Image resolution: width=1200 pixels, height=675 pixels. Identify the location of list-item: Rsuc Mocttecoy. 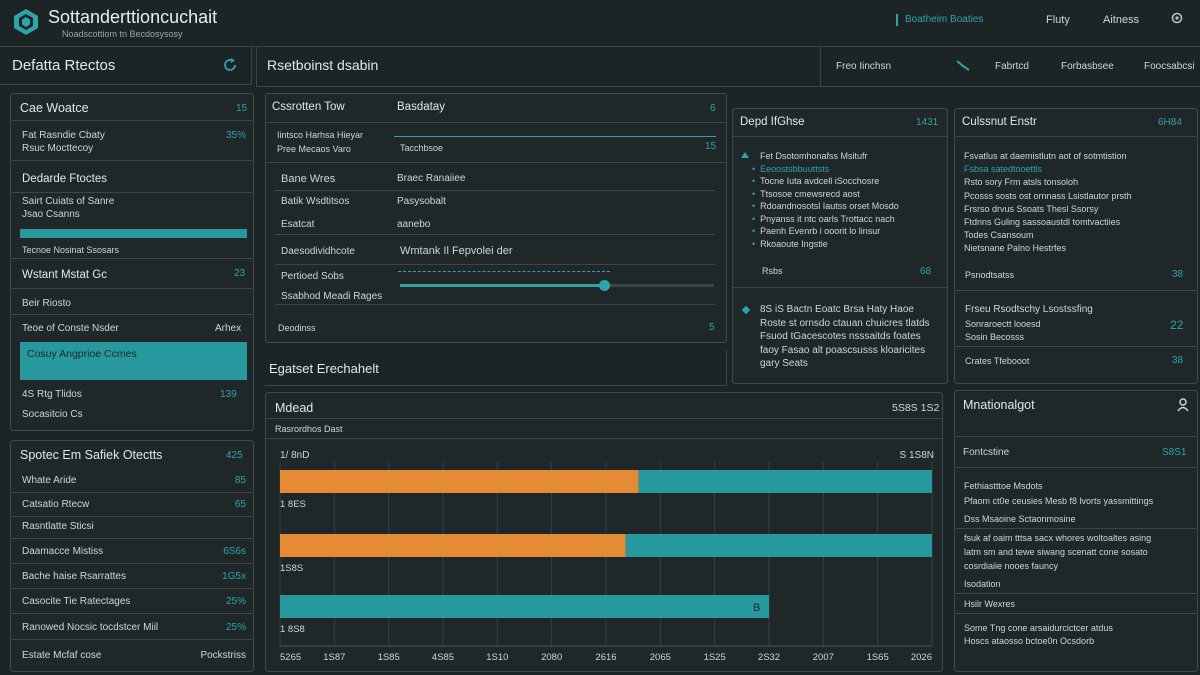
(58, 148).